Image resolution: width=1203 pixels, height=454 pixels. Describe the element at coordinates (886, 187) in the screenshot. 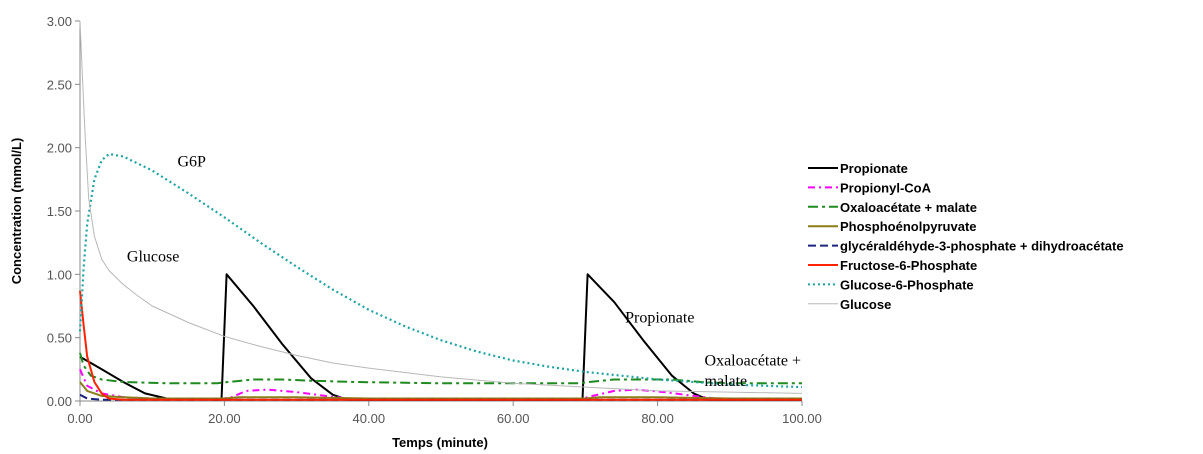

I see `legend-entry-label: Propionyl-CoA` at that location.